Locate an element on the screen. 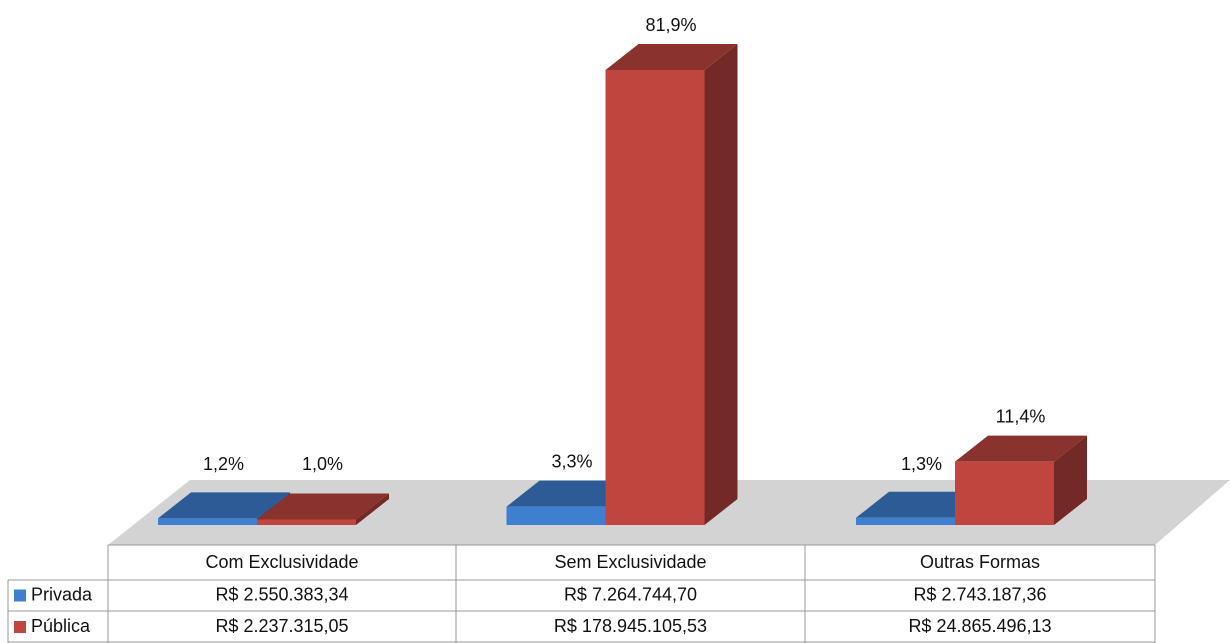  table-value: R$ 178.945.105,53 is located at coordinates (630, 626).